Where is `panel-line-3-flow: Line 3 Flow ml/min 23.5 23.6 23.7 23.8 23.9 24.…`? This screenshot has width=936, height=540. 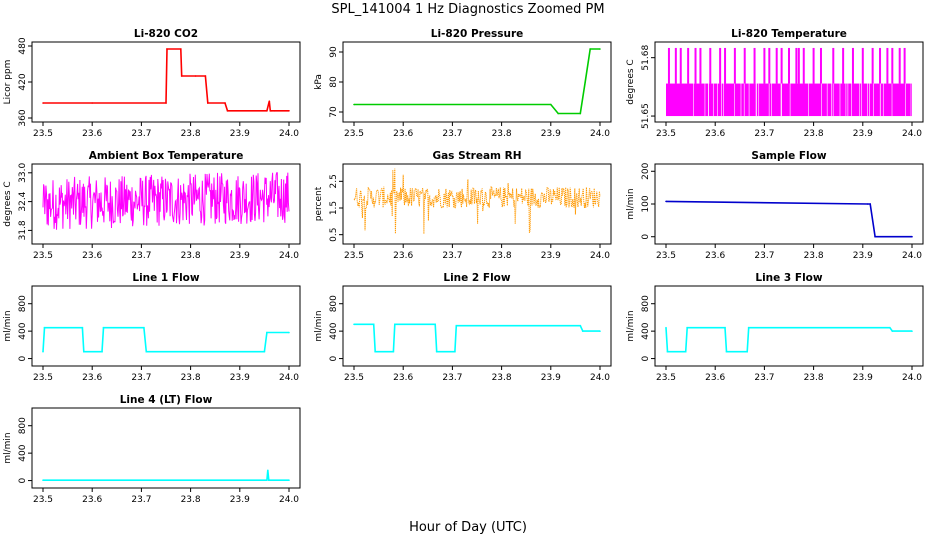 panel-line-3-flow: Line 3 Flow ml/min 23.5 23.6 23.7 23.8 23.9 24.… is located at coordinates (775, 327).